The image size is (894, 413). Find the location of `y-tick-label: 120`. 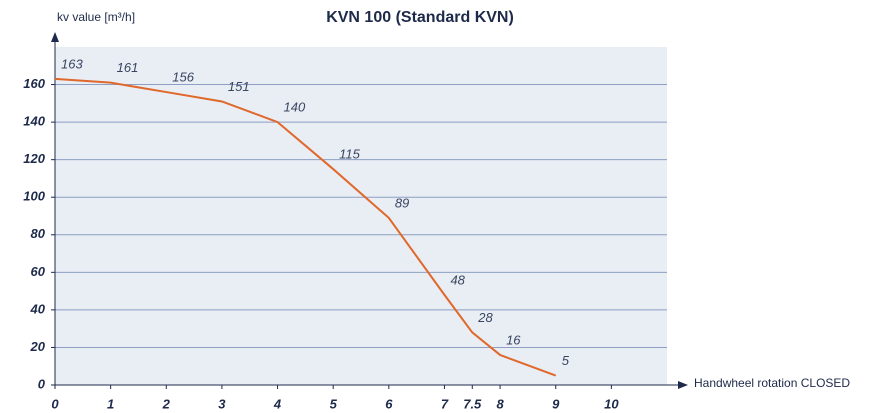

y-tick-label: 120 is located at coordinates (34, 158).